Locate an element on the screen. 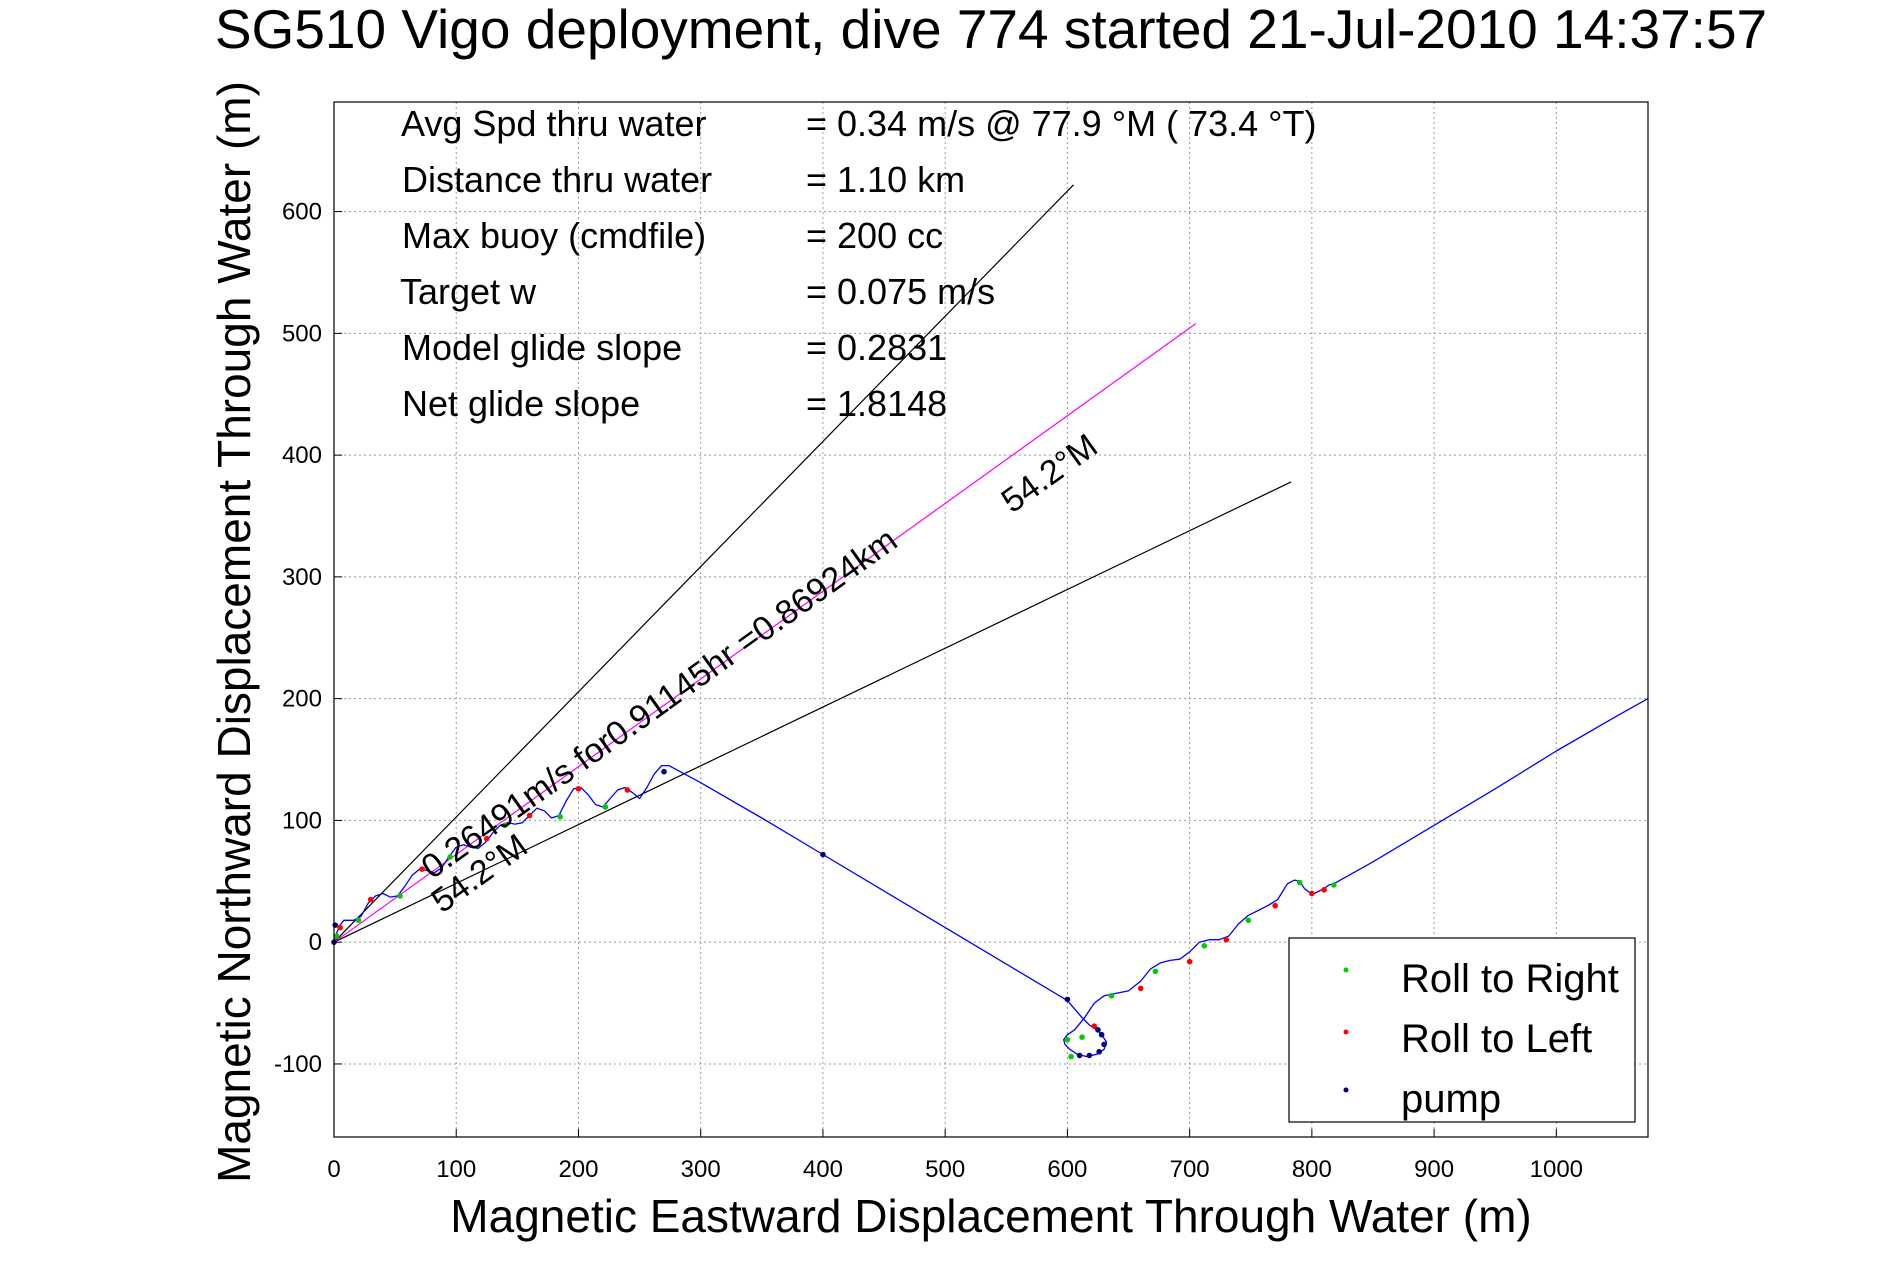 Image resolution: width=1891 pixels, height=1262 pixels. stat-label: Target w is located at coordinates (468, 291).